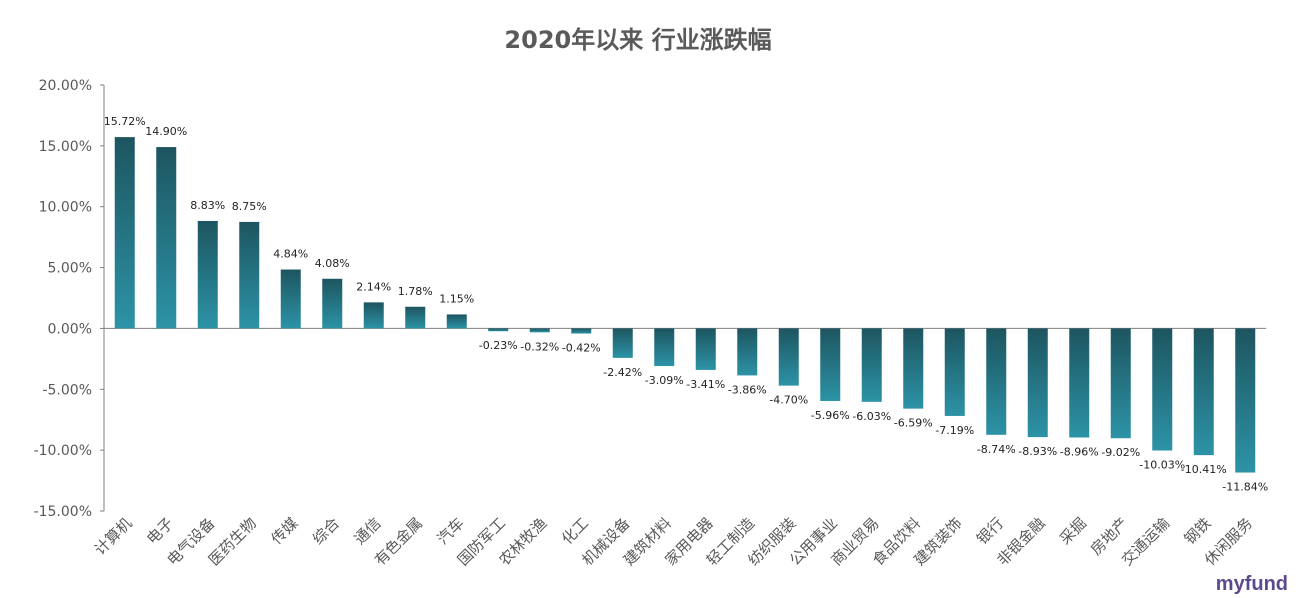 This screenshot has width=1296, height=598. Describe the element at coordinates (373, 286) in the screenshot. I see `data-label: 2.14%` at that location.